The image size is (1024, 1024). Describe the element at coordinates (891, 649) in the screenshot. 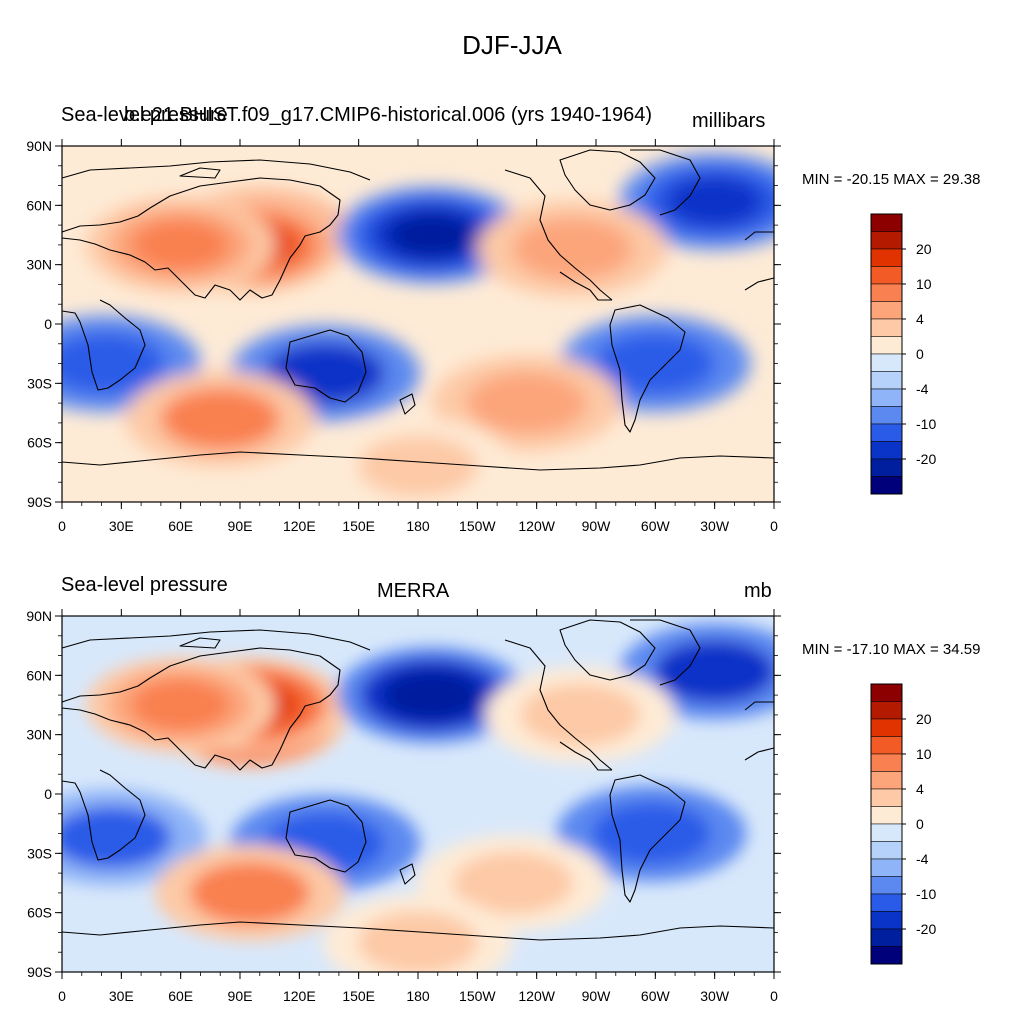

I see `min-max-label: MIN = -17.10 MAX = 34.59` at that location.